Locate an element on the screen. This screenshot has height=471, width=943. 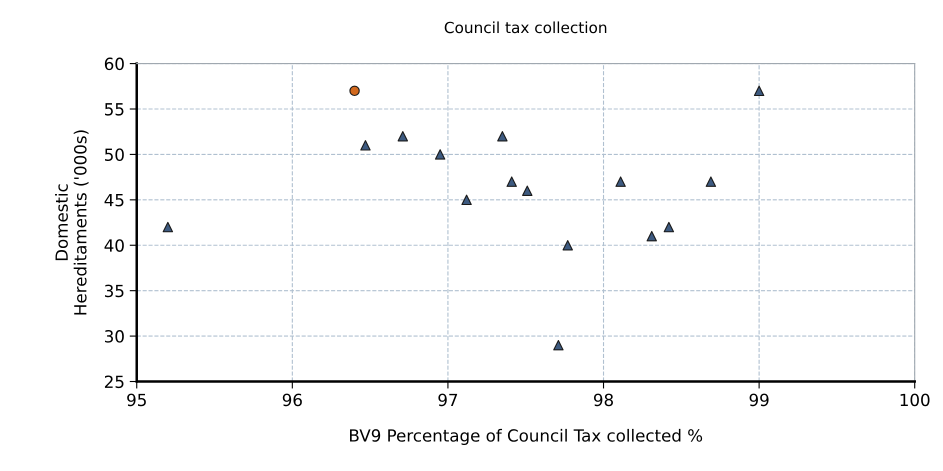
y-tick-label: 30 is located at coordinates (114, 336).